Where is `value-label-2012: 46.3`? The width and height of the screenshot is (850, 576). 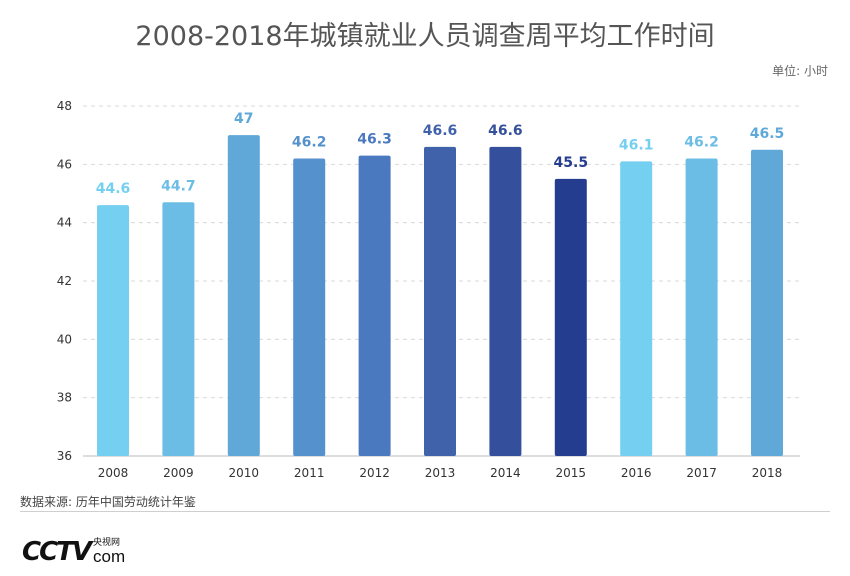
value-label-2012: 46.3 is located at coordinates (374, 140).